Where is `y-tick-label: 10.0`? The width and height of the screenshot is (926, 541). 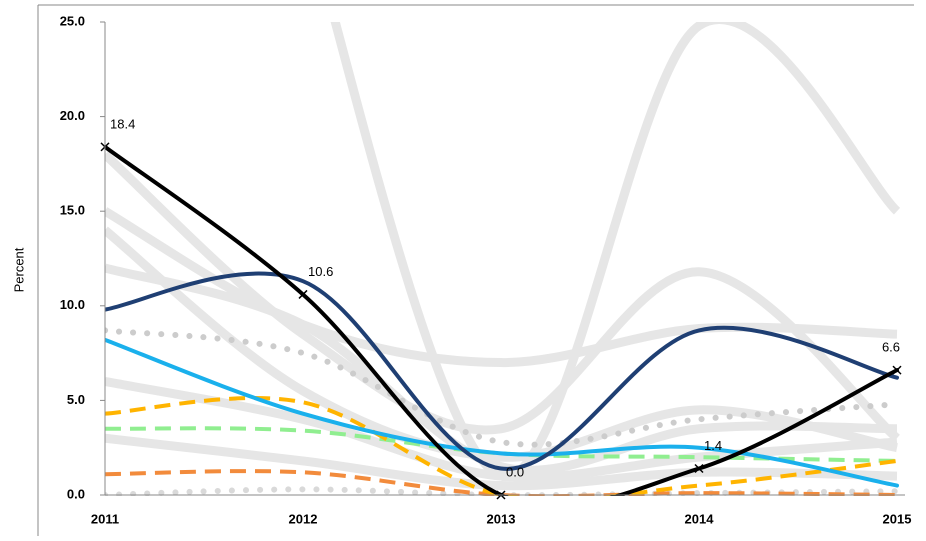 y-tick-label: 10.0 is located at coordinates (72, 304).